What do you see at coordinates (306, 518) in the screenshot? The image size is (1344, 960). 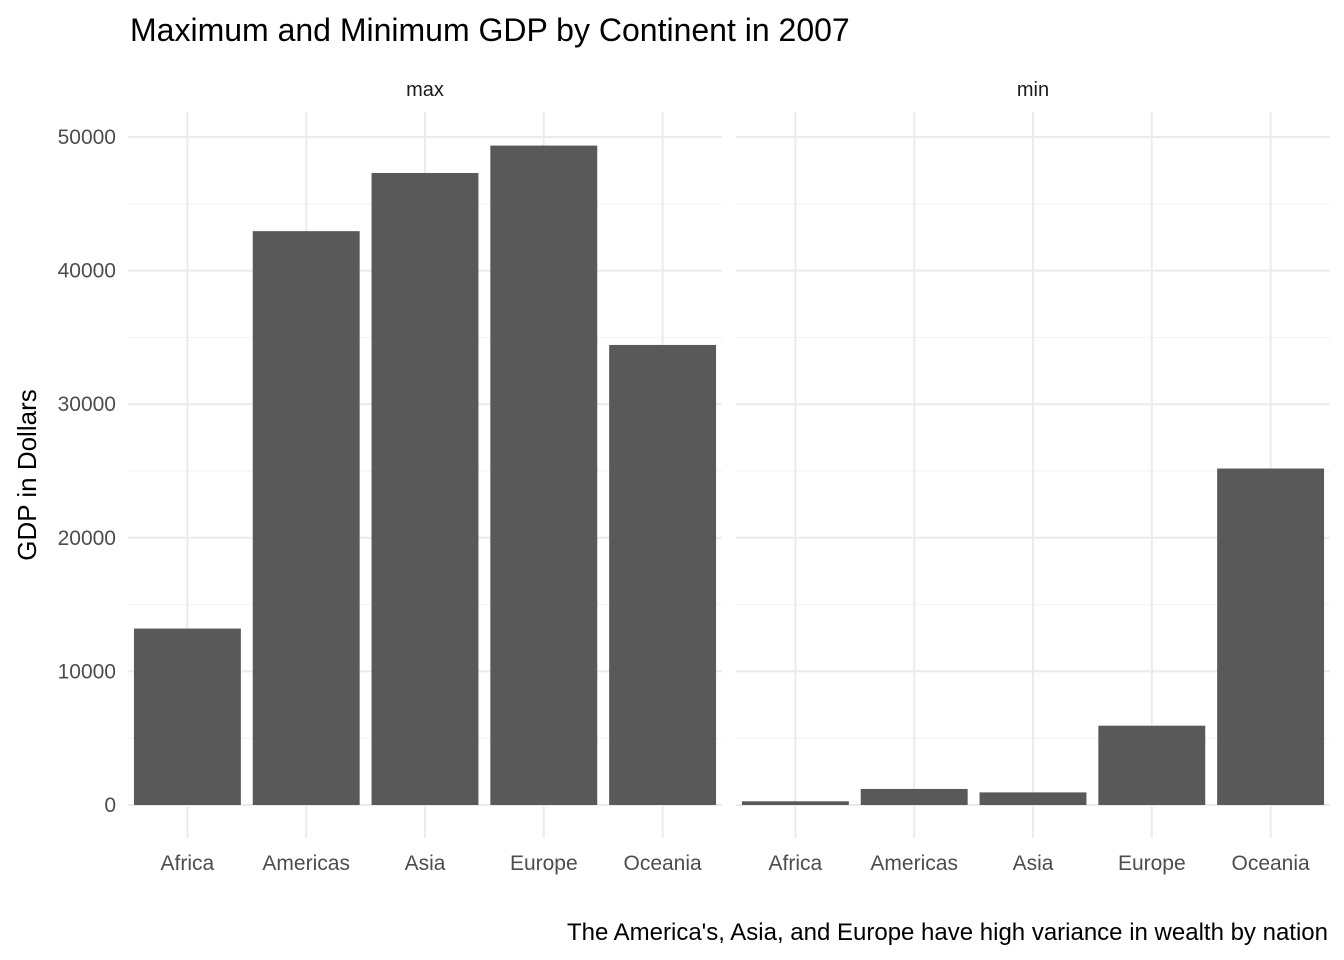 I see `bar-max-americas` at bounding box center [306, 518].